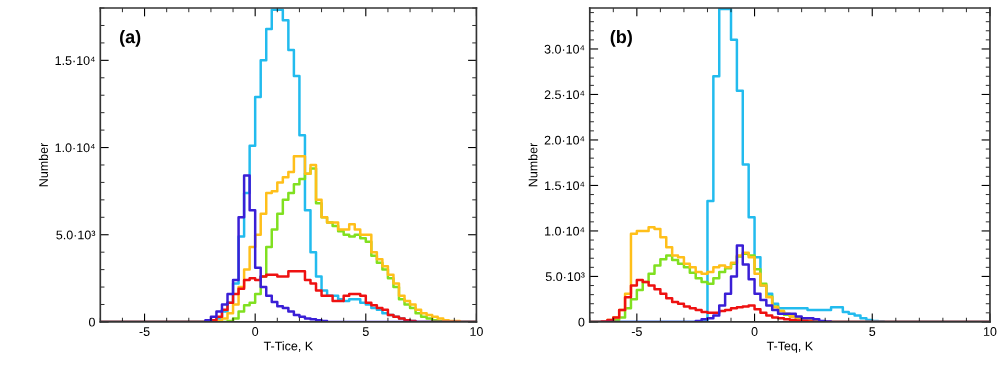 Image resolution: width=1003 pixels, height=365 pixels. I want to click on annotation: (b), so click(621, 38).